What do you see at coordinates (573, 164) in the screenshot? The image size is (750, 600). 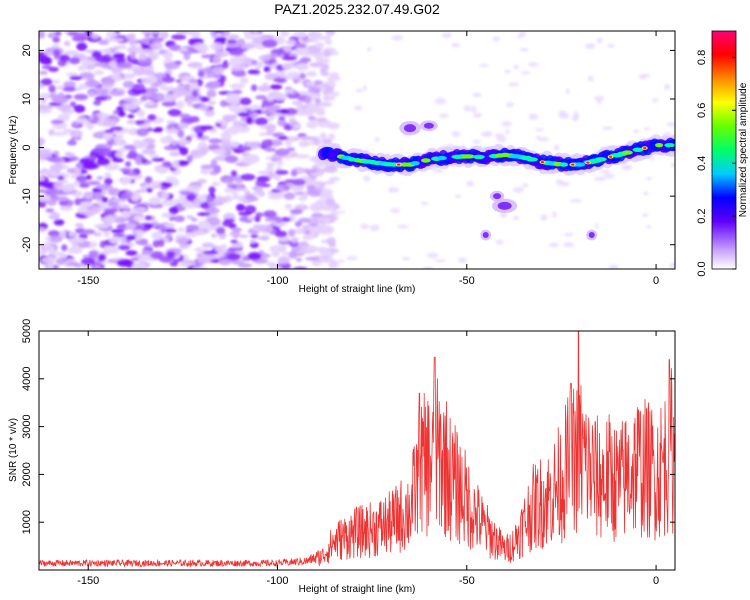 I see `trace-hotspot` at bounding box center [573, 164].